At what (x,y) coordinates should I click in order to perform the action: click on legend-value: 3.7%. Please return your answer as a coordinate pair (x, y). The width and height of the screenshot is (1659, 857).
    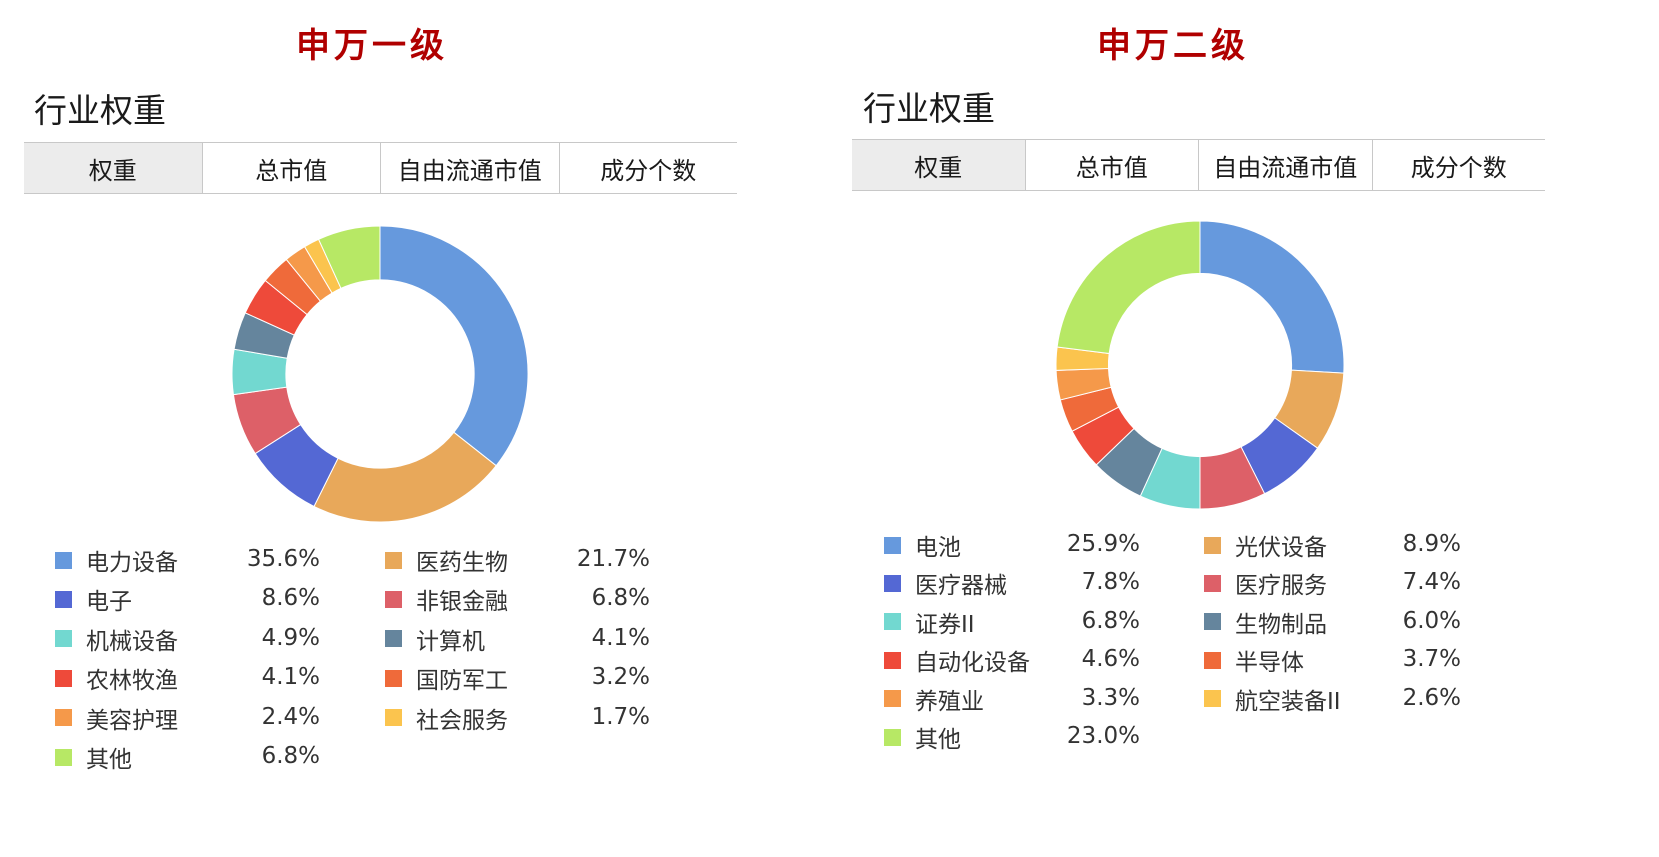
    Looking at the image, I should click on (1431, 659).